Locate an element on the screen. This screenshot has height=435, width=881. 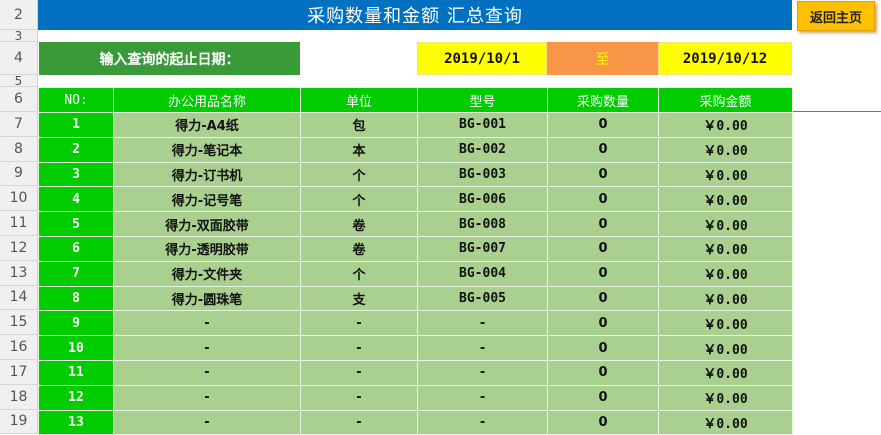
table-cell: BG-007 is located at coordinates (482, 248).